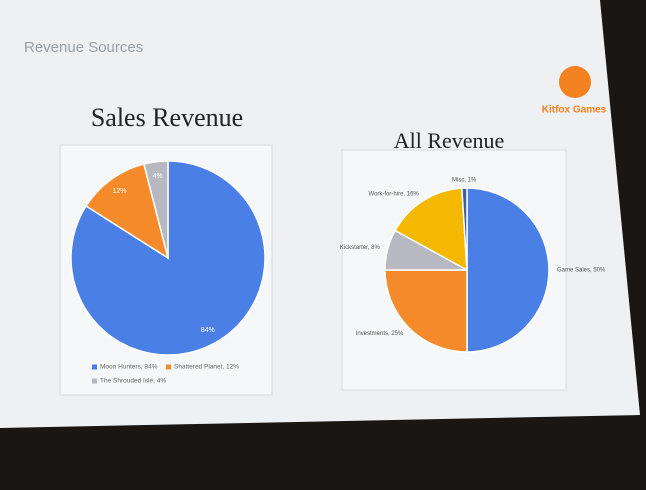 The height and width of the screenshot is (490, 646). I want to click on data-label: Work-for-hire, 16%, so click(394, 195).